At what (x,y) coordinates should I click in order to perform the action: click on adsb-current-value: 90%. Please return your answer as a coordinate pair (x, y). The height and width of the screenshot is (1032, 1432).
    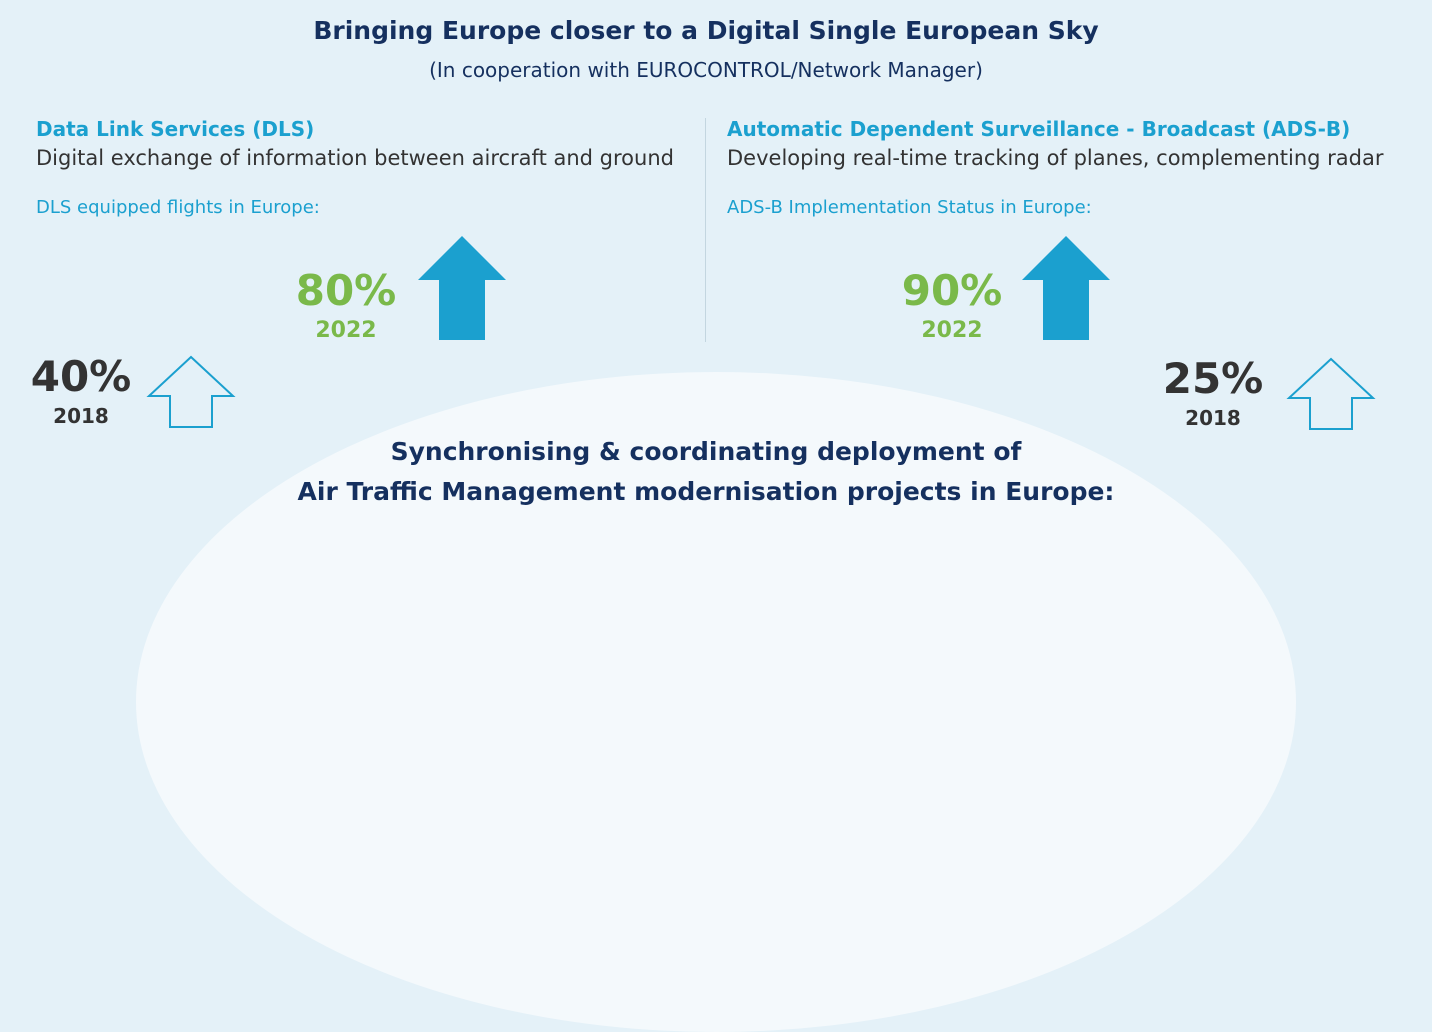
    Looking at the image, I should click on (952, 290).